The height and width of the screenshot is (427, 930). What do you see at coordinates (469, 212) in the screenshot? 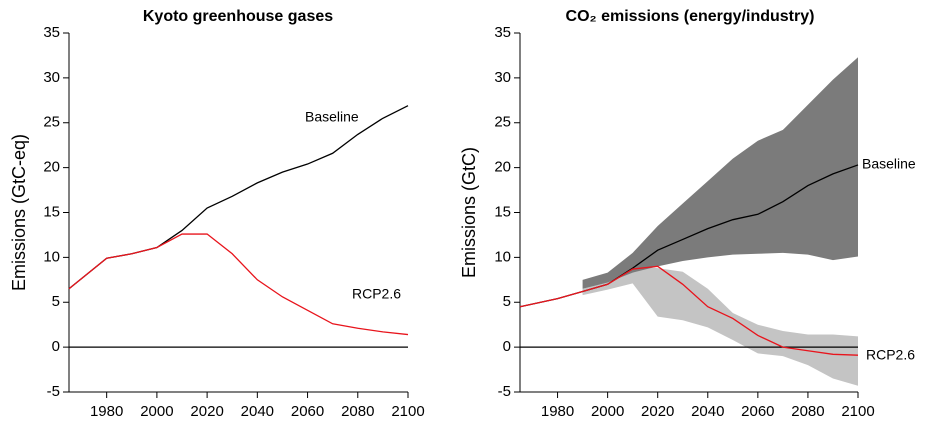
I see `y-axis-label: Emissions (GtC)` at bounding box center [469, 212].